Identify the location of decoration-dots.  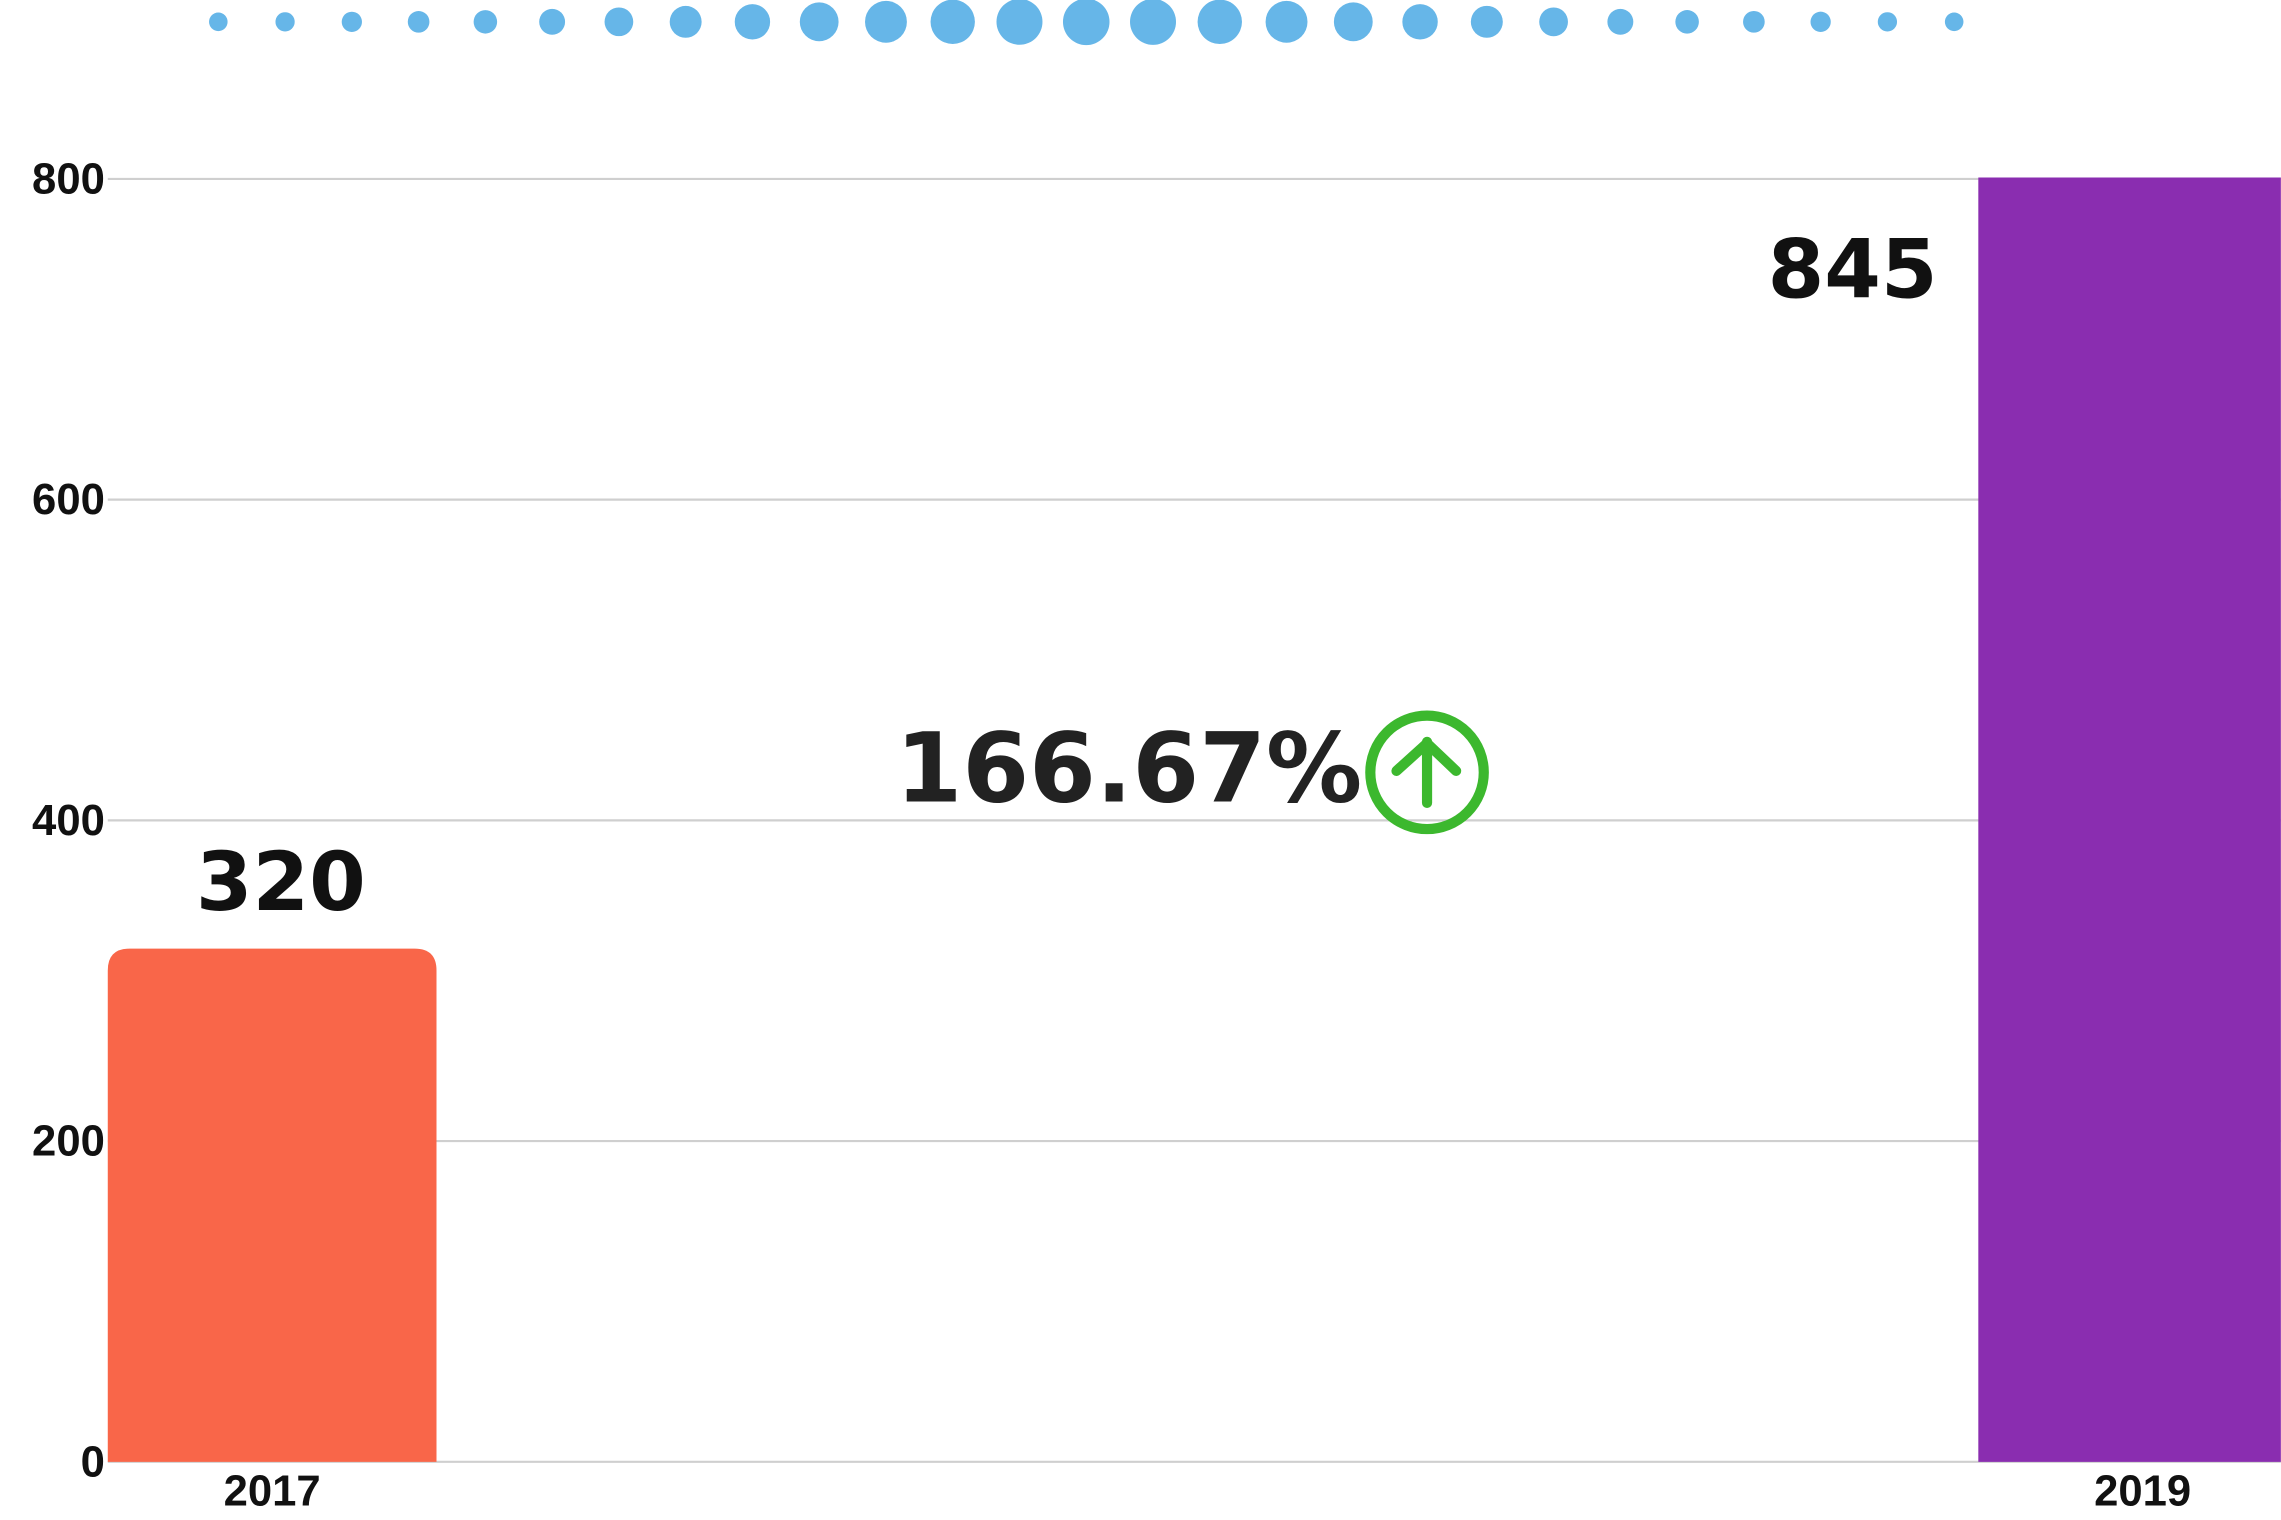
(1086, 23).